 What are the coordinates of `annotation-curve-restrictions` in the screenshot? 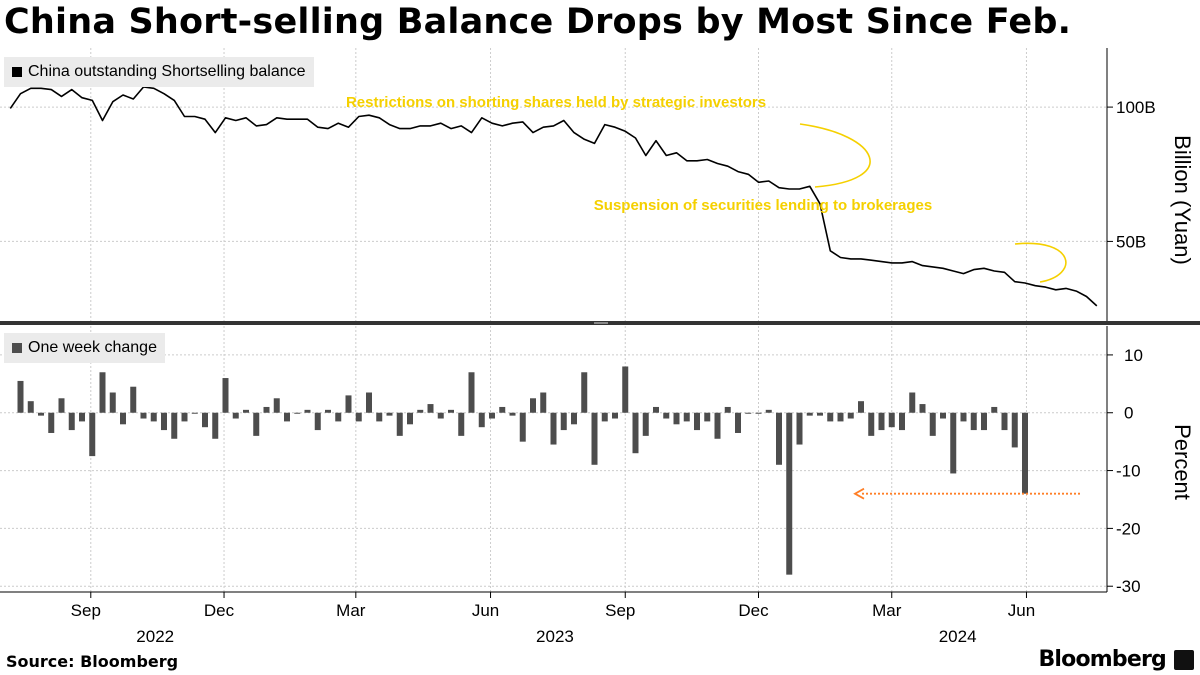 It's located at (835, 155).